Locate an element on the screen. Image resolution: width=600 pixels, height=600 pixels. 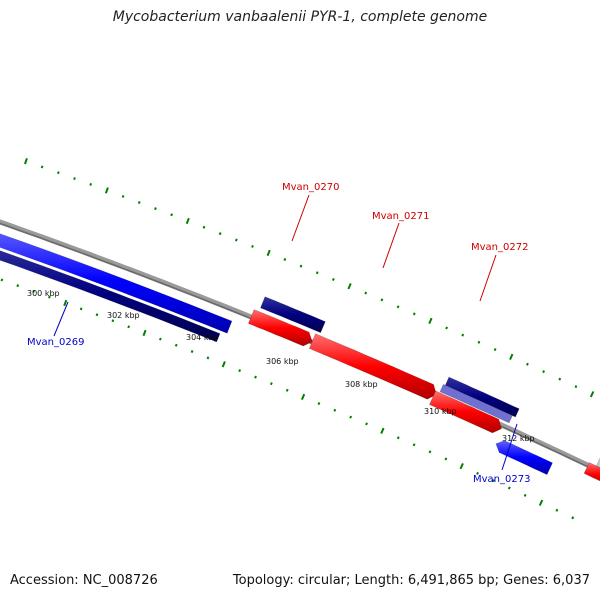
gene-bar-mvan-0270-product is located at coordinates (293, 314).